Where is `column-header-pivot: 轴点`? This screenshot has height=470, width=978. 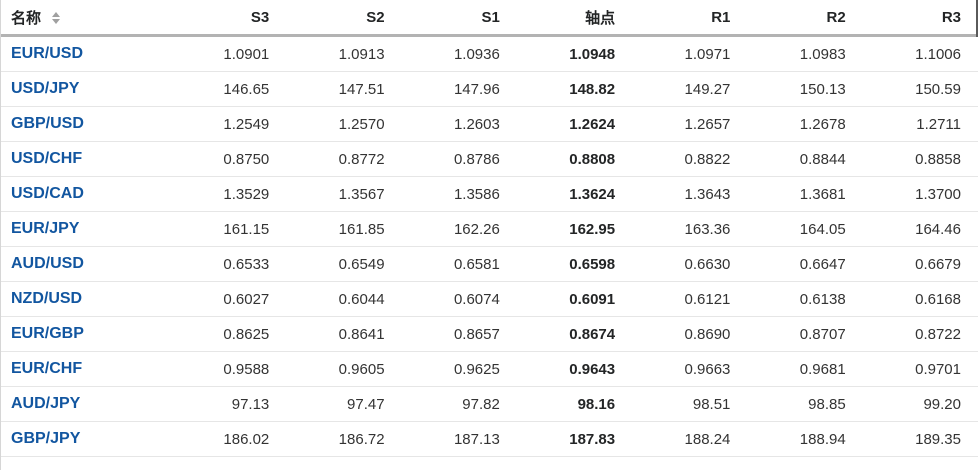
column-header-pivot: 轴点 is located at coordinates (575, 18).